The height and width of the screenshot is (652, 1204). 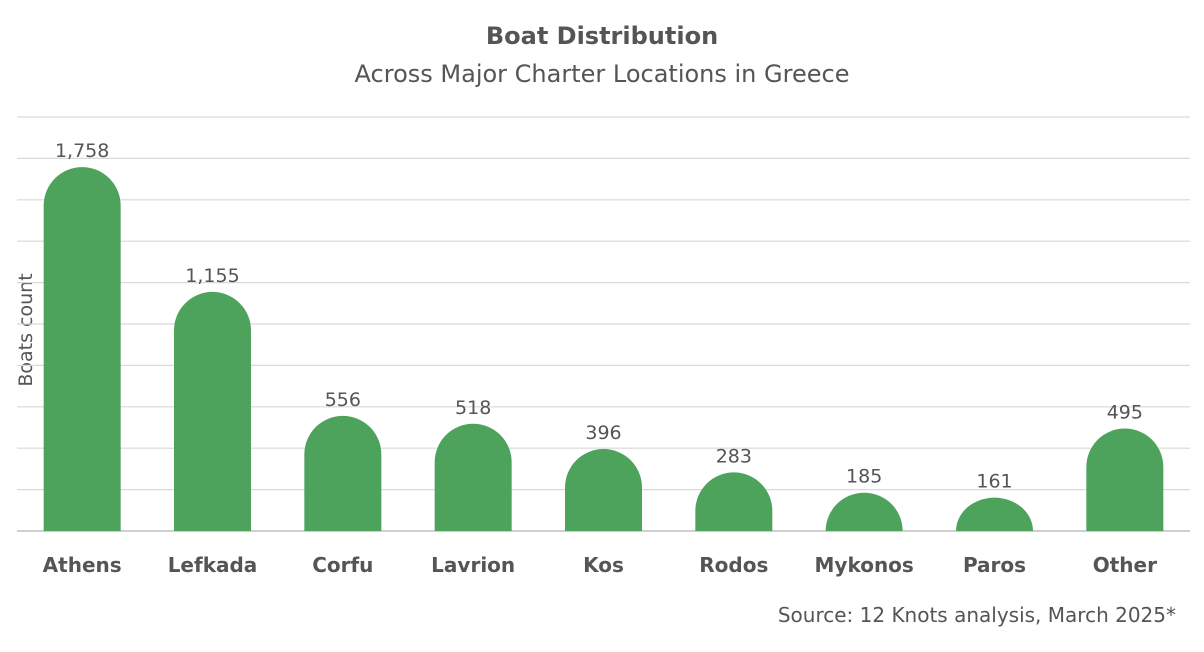 I want to click on bar-lefkada, so click(x=212, y=411).